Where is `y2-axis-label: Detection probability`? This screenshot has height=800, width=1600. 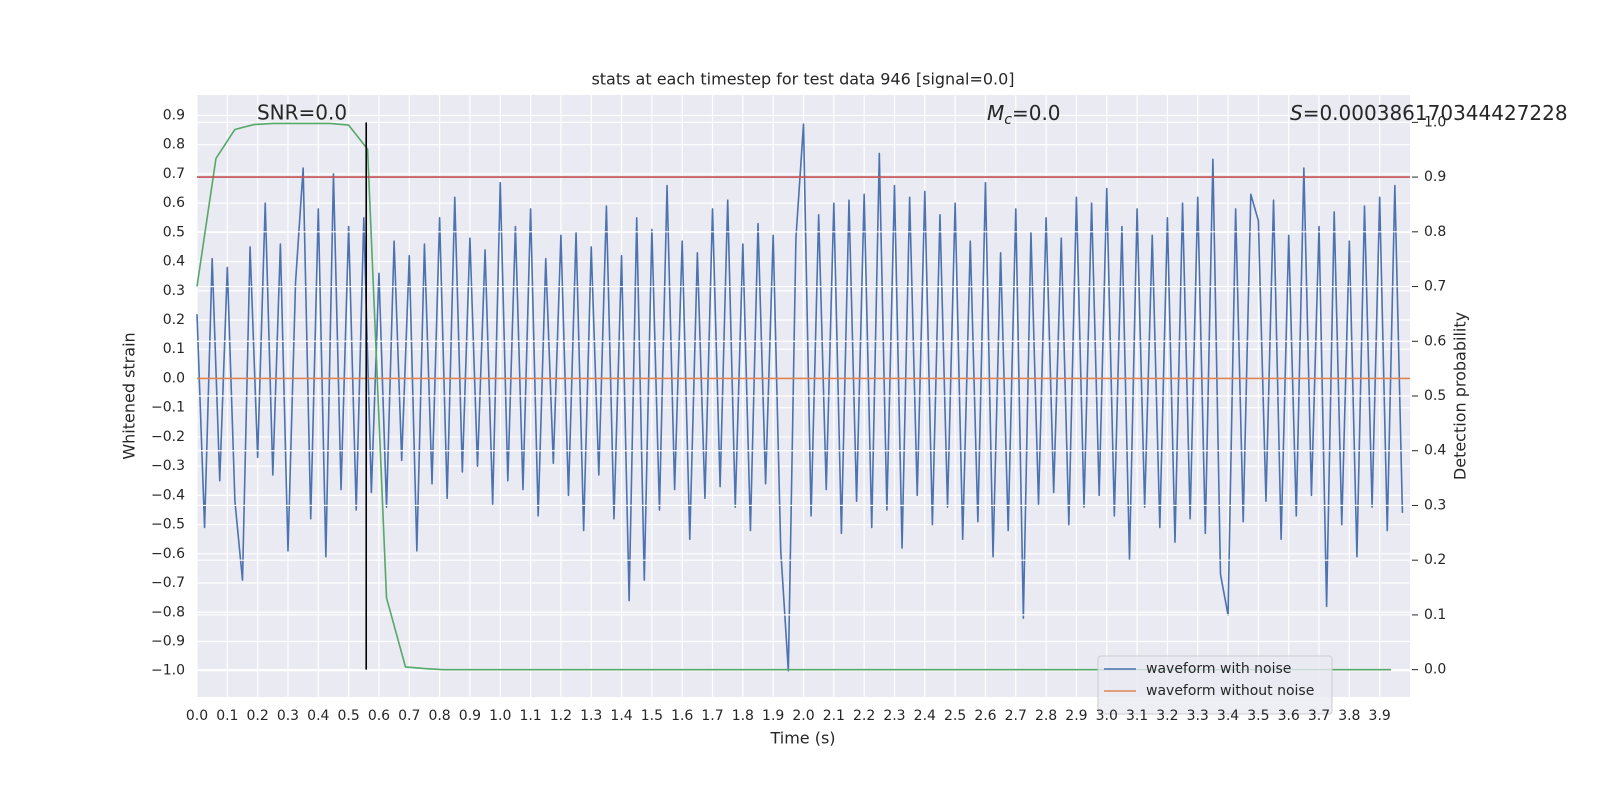
y2-axis-label: Detection probability is located at coordinates (1460, 396).